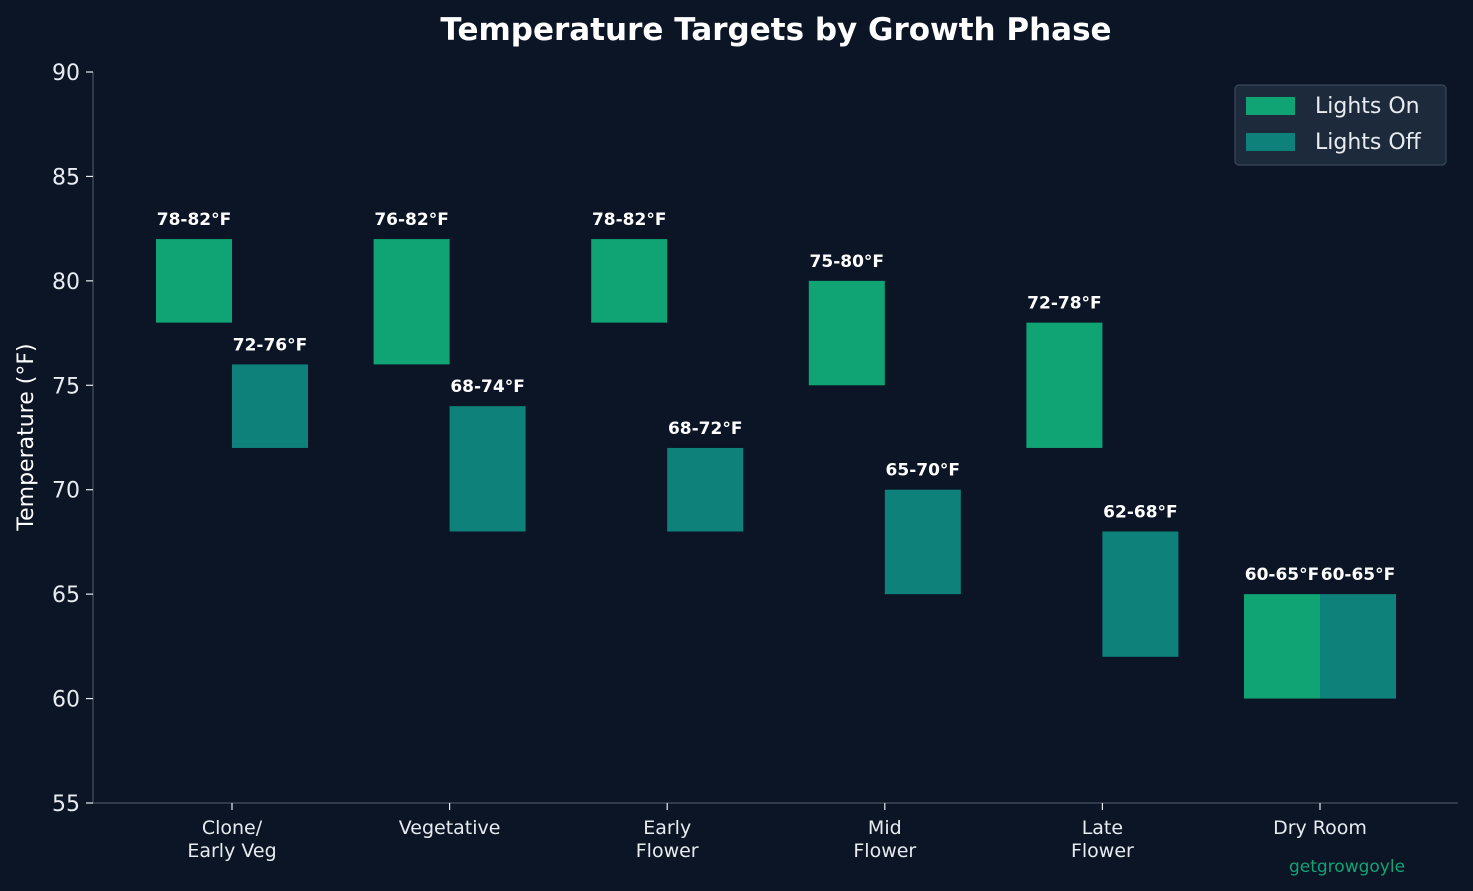 Image resolution: width=1473 pixels, height=891 pixels. I want to click on legend: Lights On Lights Off, so click(1340, 125).